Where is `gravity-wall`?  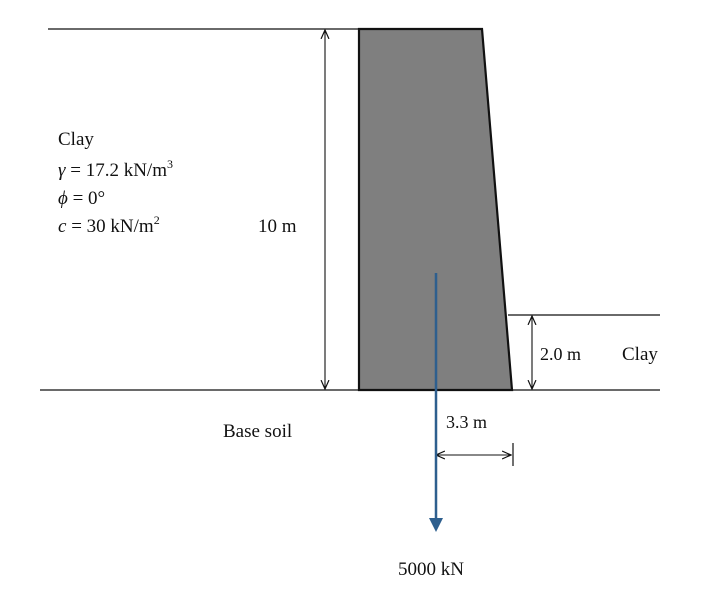
gravity-wall is located at coordinates (435, 209).